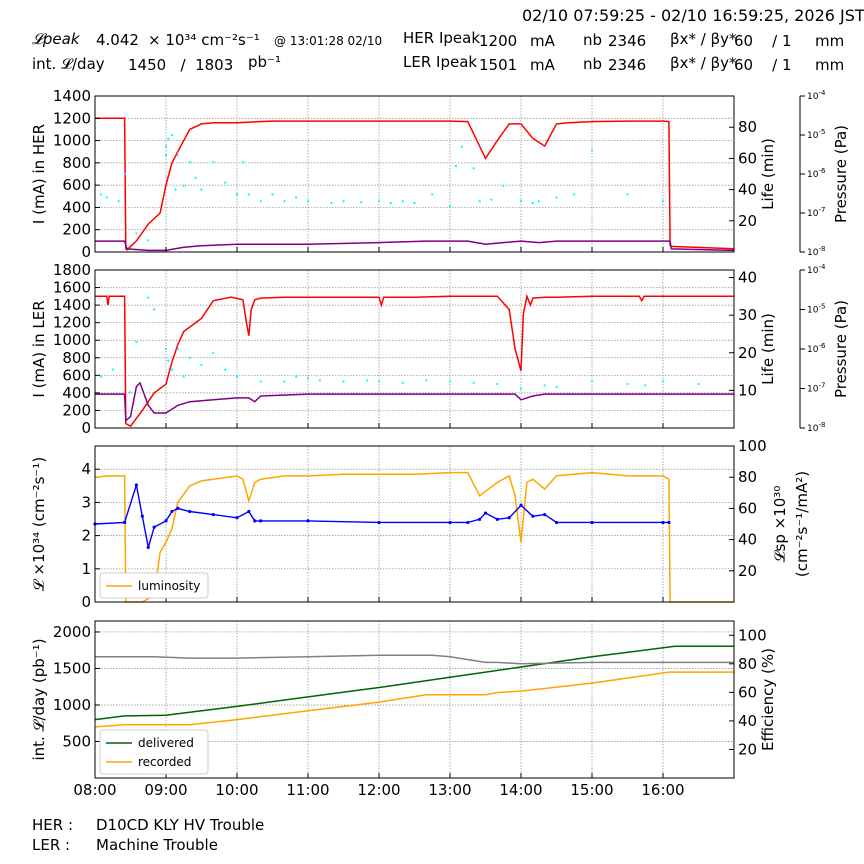 This screenshot has height=864, width=864. What do you see at coordinates (165, 790) in the screenshot?
I see `x-tick-label: 09:00` at bounding box center [165, 790].